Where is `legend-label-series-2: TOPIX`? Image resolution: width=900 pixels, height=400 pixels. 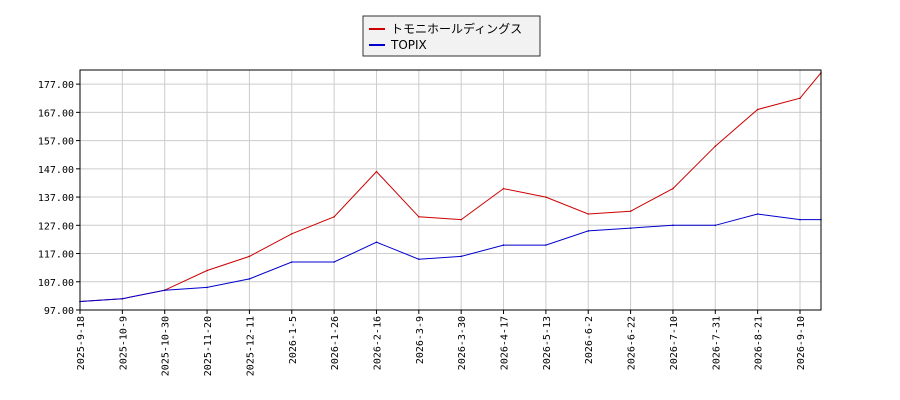
legend-label-series-2: TOPIX is located at coordinates (408, 45).